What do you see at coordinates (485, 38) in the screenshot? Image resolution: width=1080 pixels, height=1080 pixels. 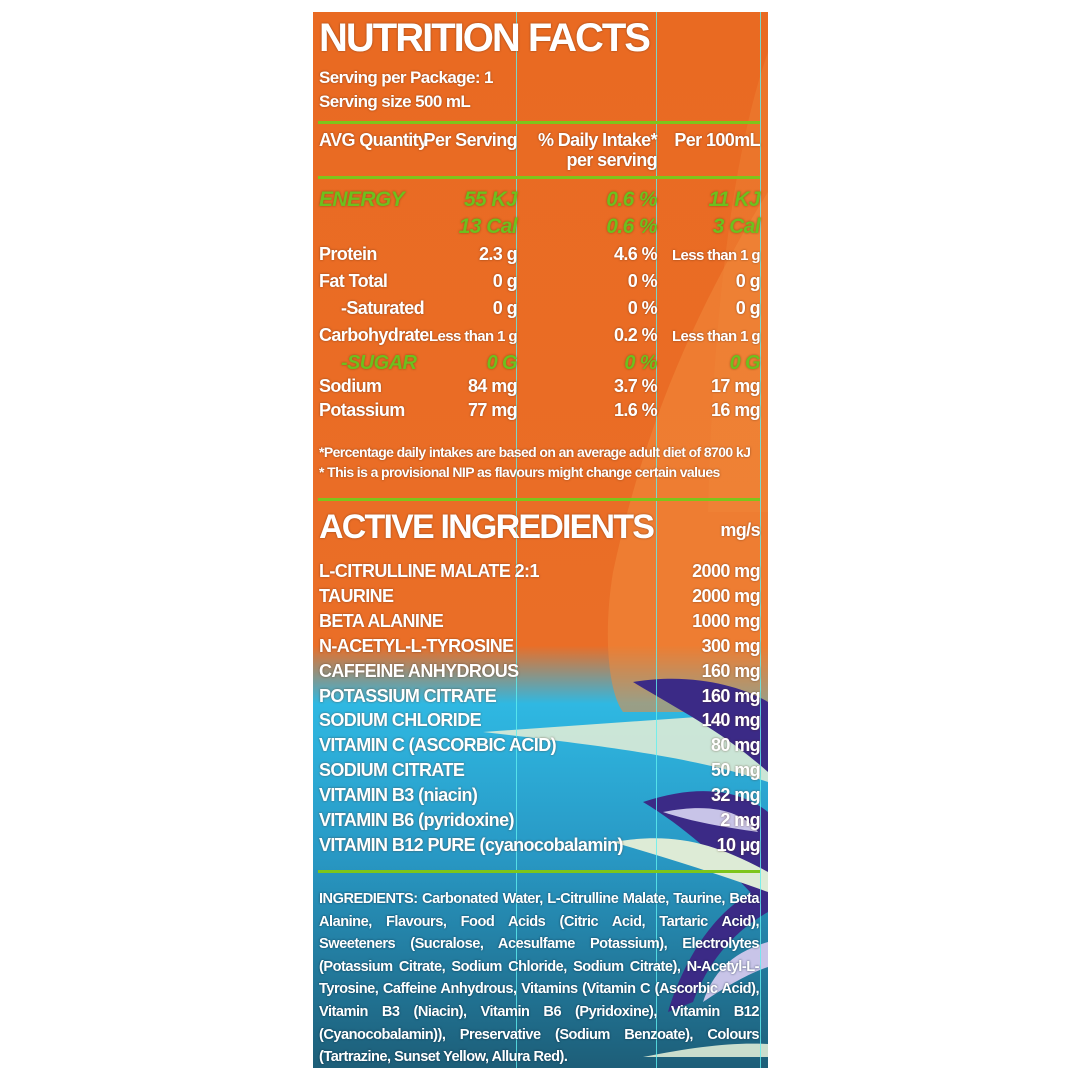 I see `page-title: NUTRITION FACTS` at bounding box center [485, 38].